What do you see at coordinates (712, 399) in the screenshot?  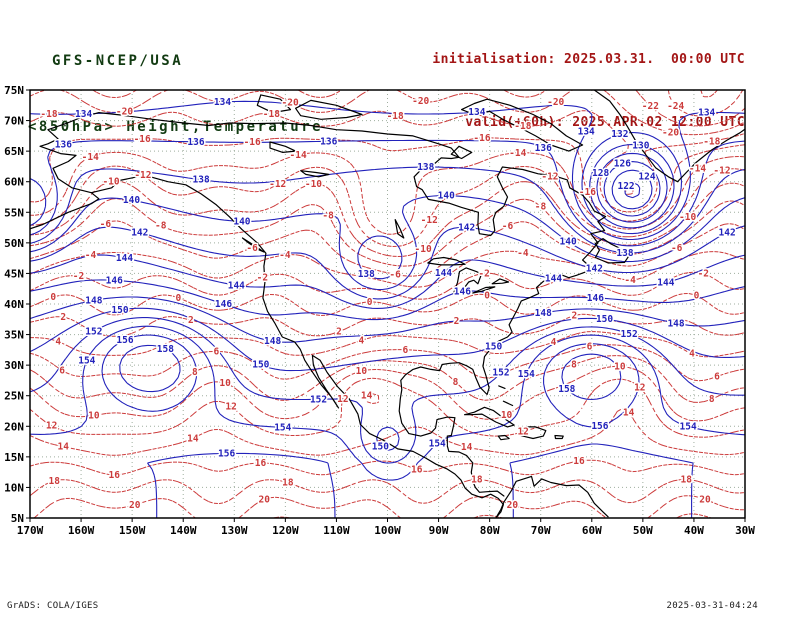 I see `contour-label: 8` at bounding box center [712, 399].